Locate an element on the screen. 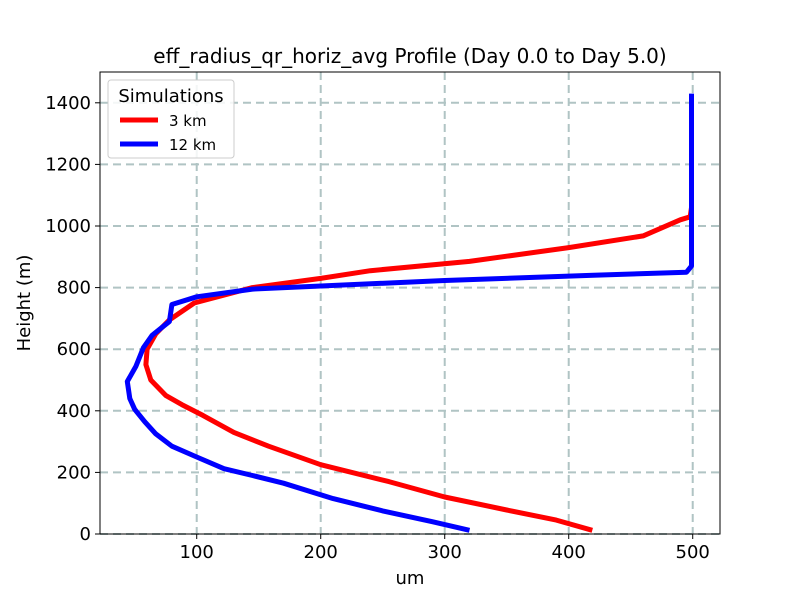  x-tick-label: 300 is located at coordinates (445, 552).